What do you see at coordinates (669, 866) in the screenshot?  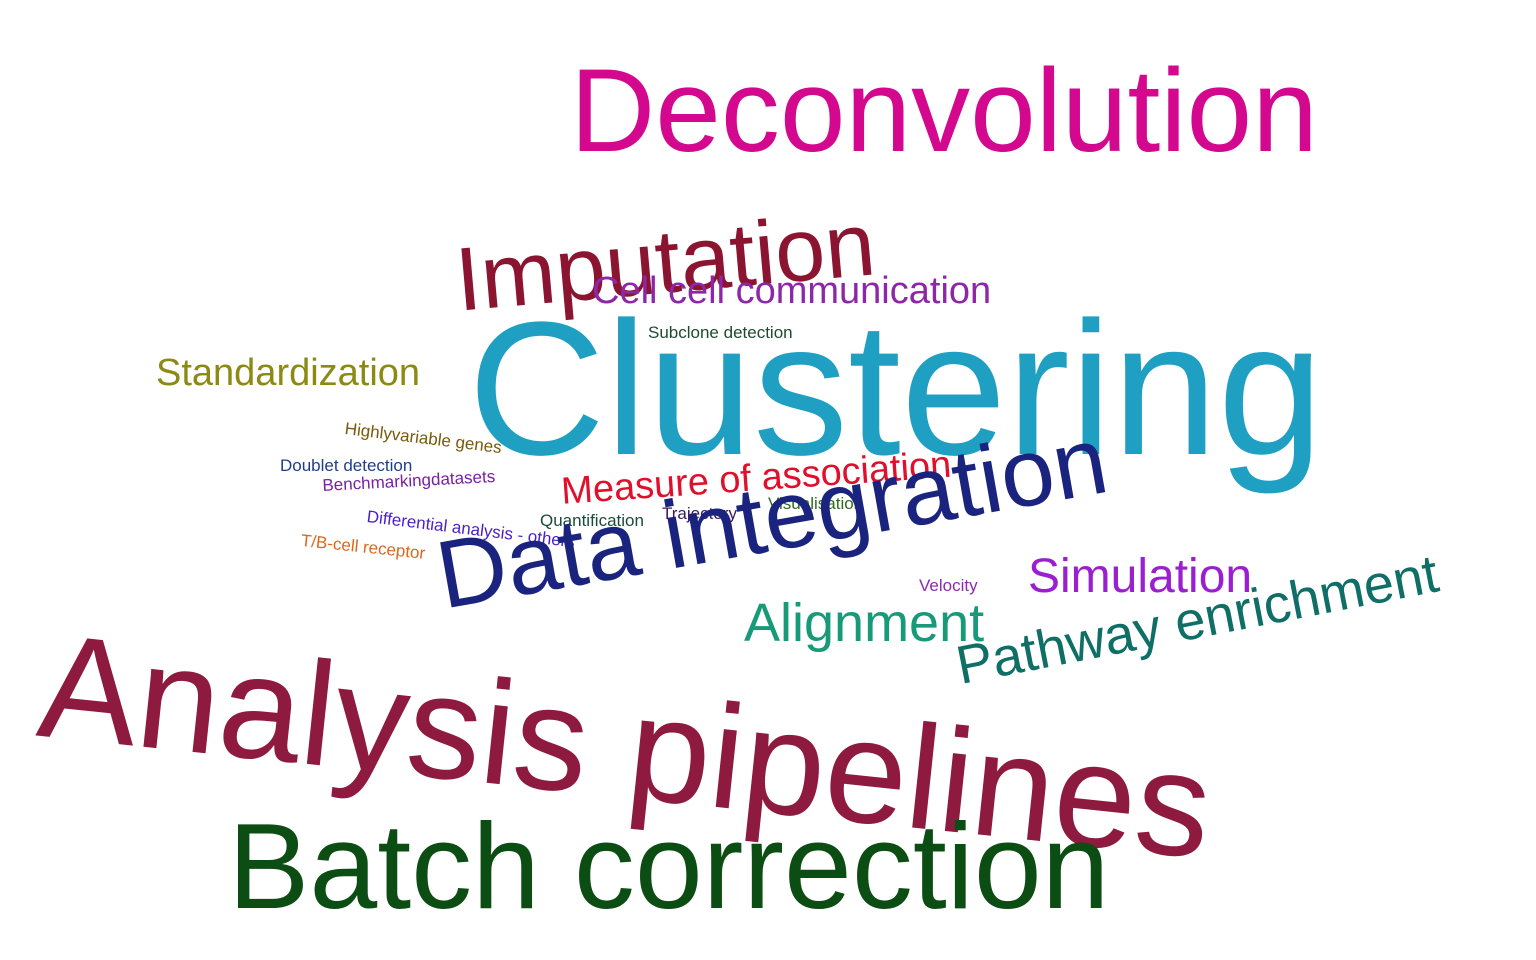 I see `word-batch-correction: Batch correction` at bounding box center [669, 866].